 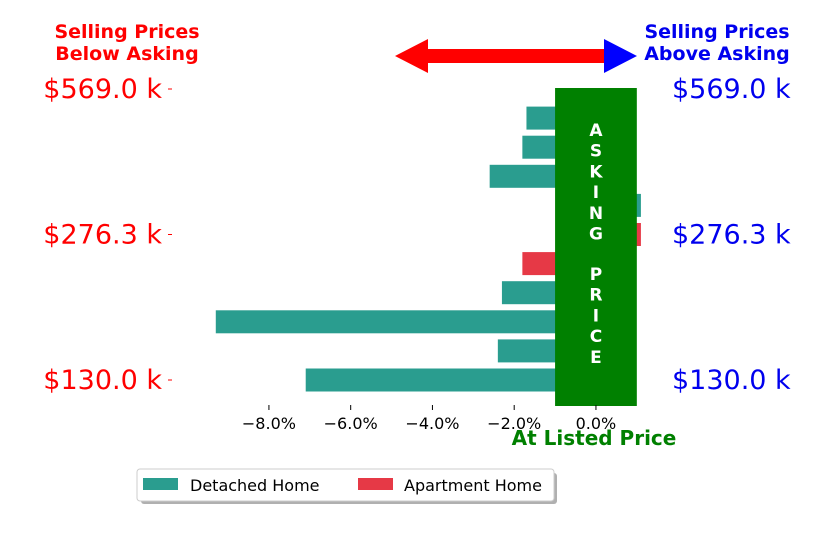 I want to click on legend-swatch-apartment, so click(x=375, y=484).